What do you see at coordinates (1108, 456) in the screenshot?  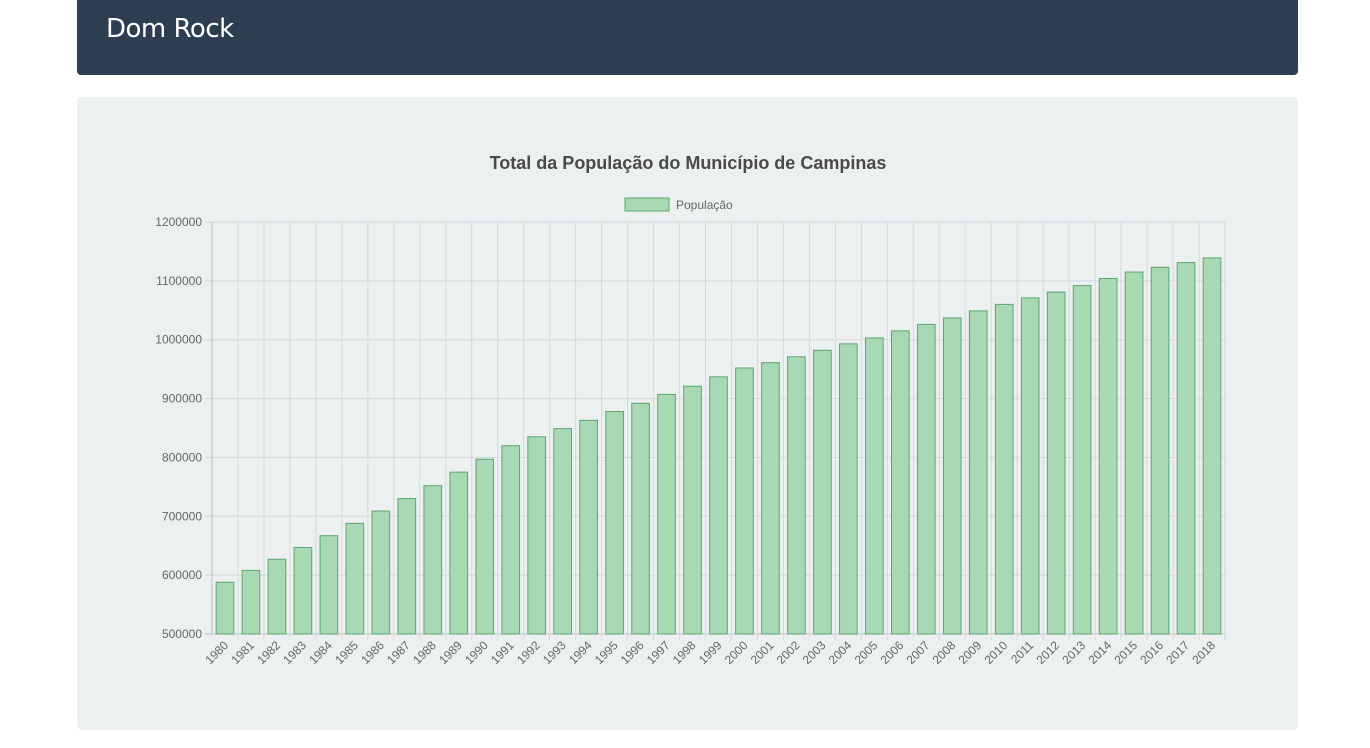 I see `bar-2014` at bounding box center [1108, 456].